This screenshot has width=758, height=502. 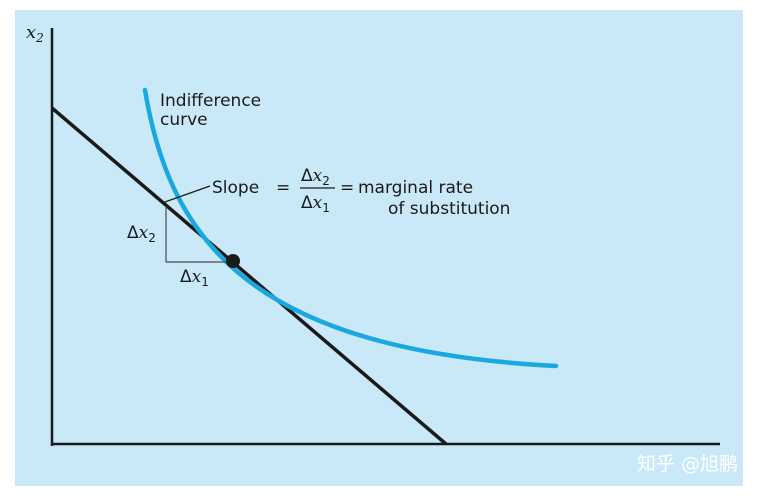 I want to click on mrs-label-line1: marginal rate, so click(x=415, y=188).